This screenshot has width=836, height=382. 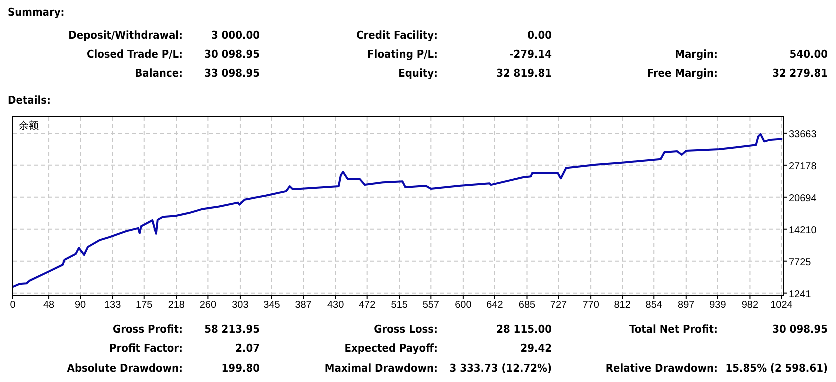 What do you see at coordinates (654, 305) in the screenshot?
I see `x-tick-label: 854` at bounding box center [654, 305].